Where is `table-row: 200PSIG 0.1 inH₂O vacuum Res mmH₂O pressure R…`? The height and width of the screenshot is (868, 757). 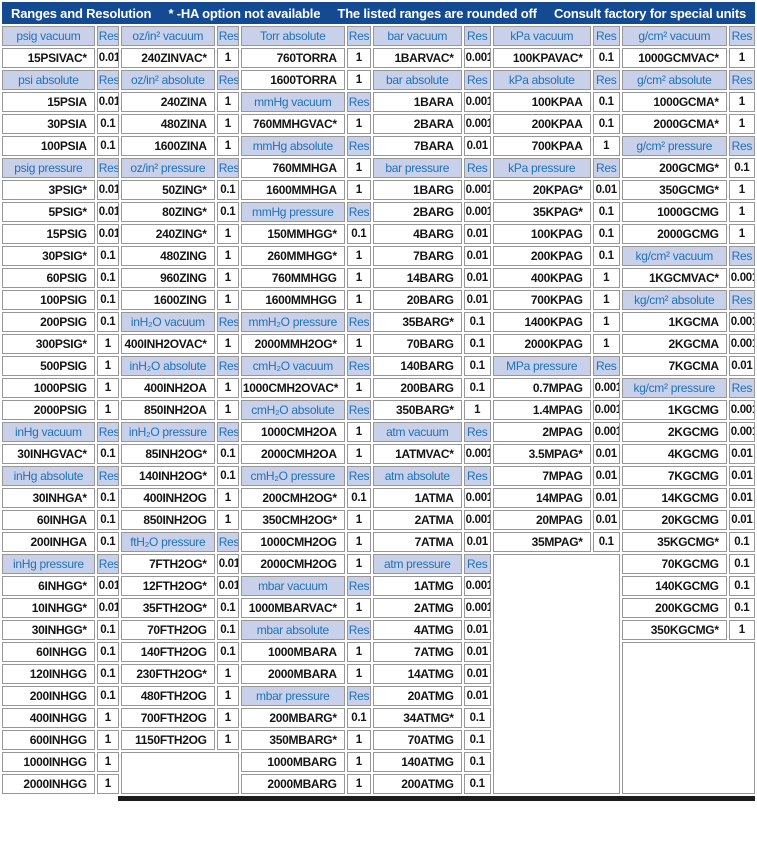 table-row: 200PSIG 0.1 inH₂O vacuum Res mmH₂O pressure R… is located at coordinates (378, 322).